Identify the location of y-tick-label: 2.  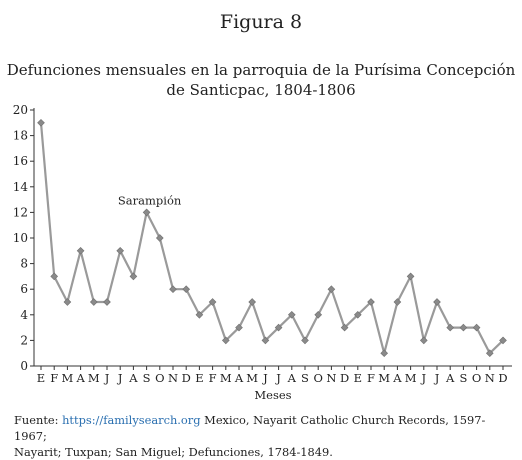
(24, 340).